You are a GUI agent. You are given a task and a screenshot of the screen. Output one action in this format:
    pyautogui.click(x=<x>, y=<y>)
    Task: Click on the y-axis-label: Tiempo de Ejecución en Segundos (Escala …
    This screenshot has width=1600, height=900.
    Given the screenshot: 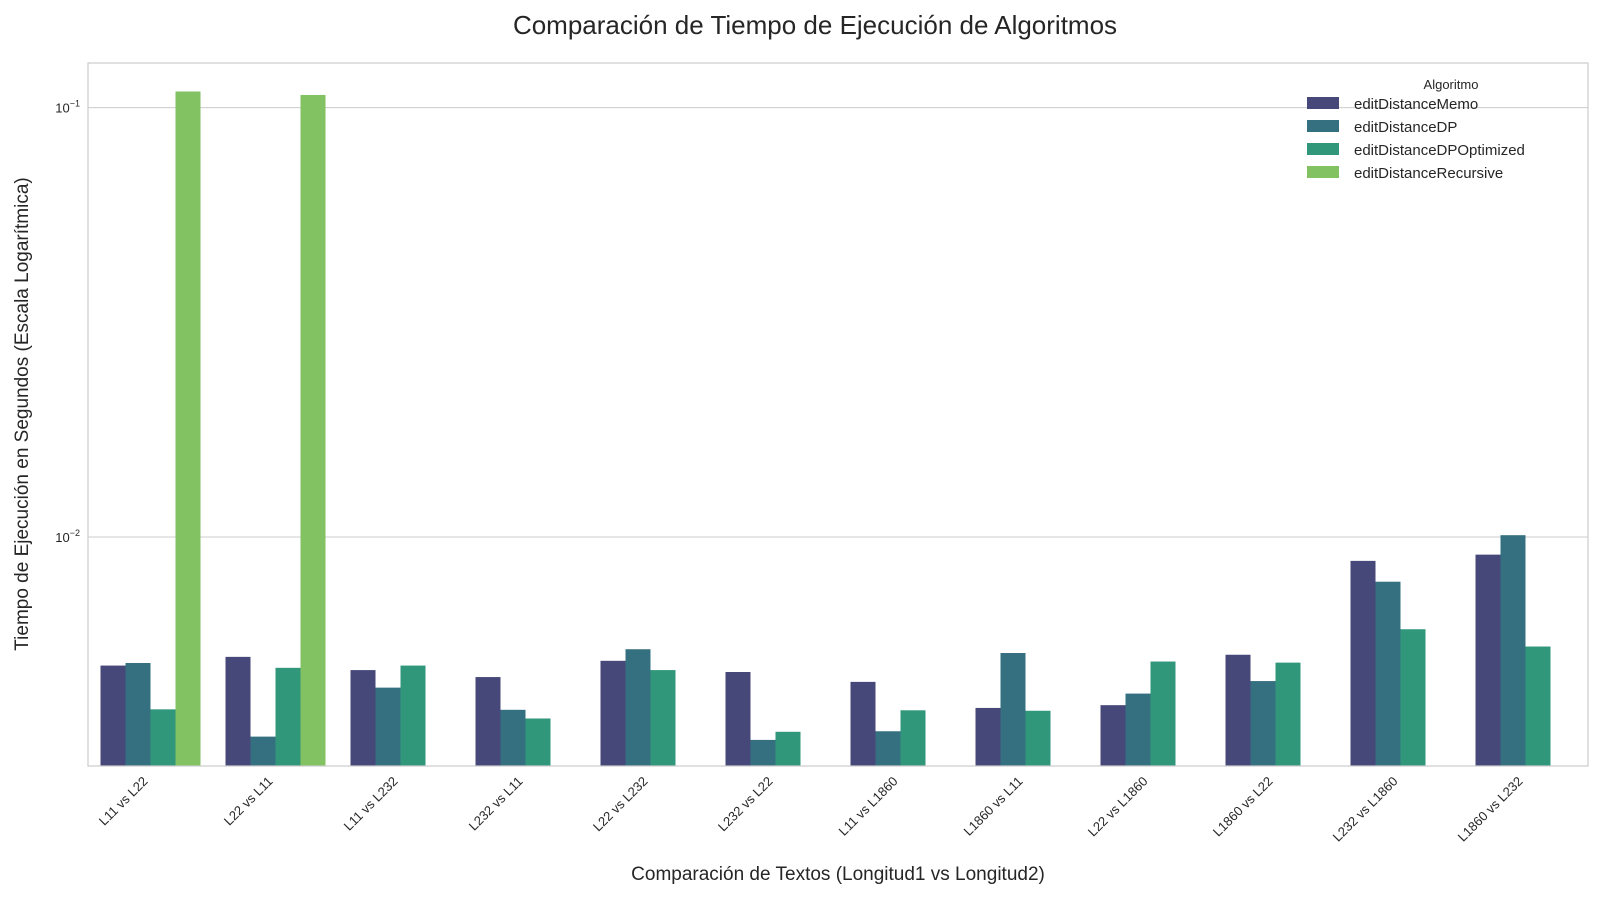 What is the action you would take?
    pyautogui.click(x=22, y=414)
    